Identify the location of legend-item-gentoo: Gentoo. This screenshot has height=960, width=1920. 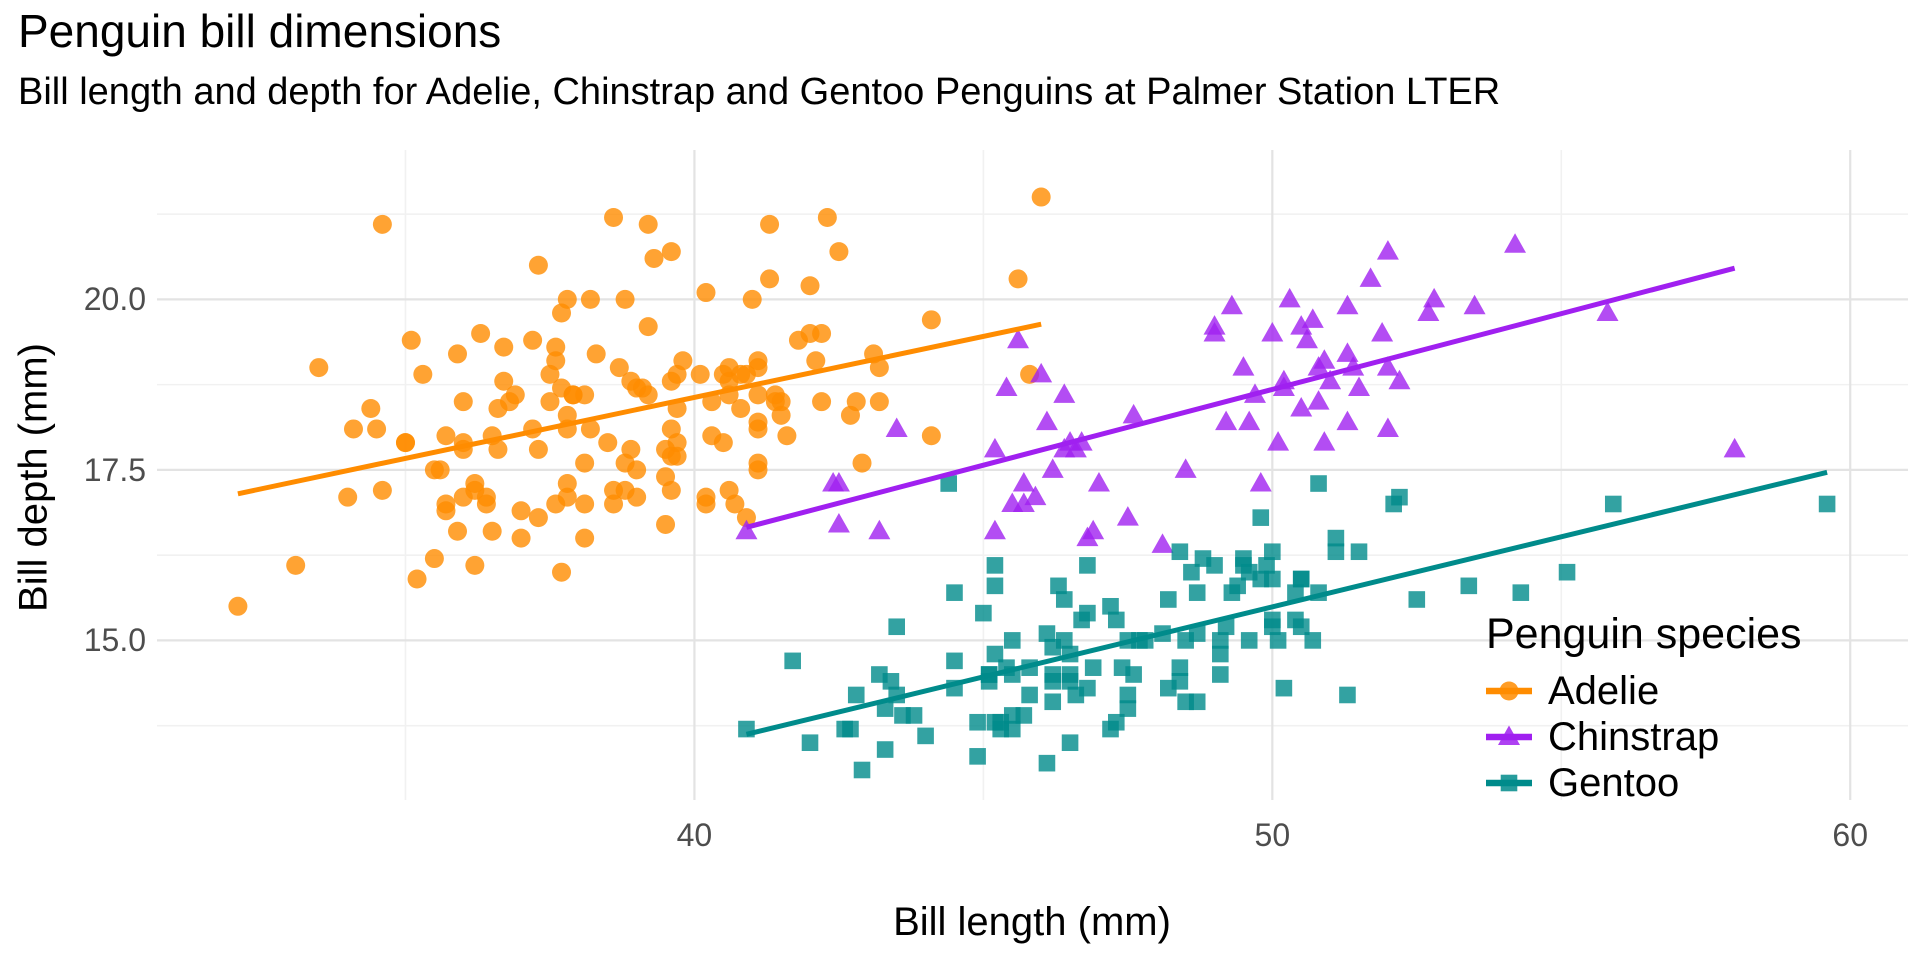
(1644, 783).